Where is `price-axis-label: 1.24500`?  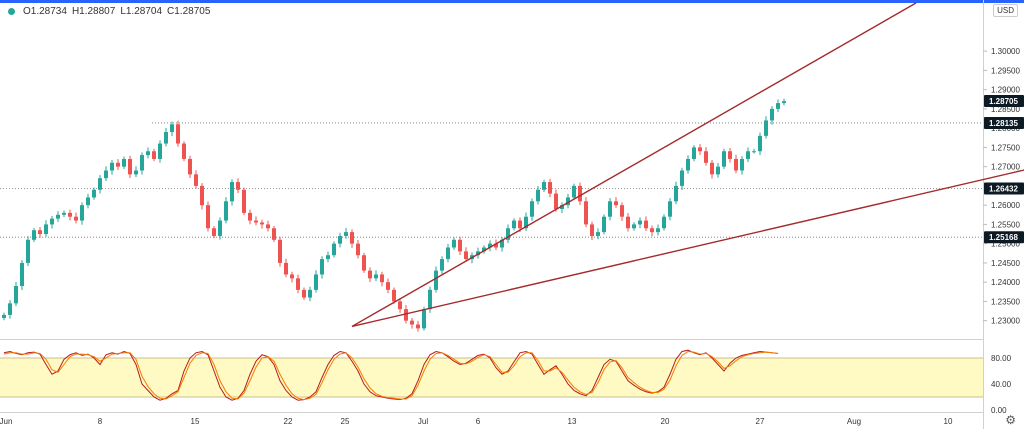 price-axis-label: 1.24500 is located at coordinates (1005, 263).